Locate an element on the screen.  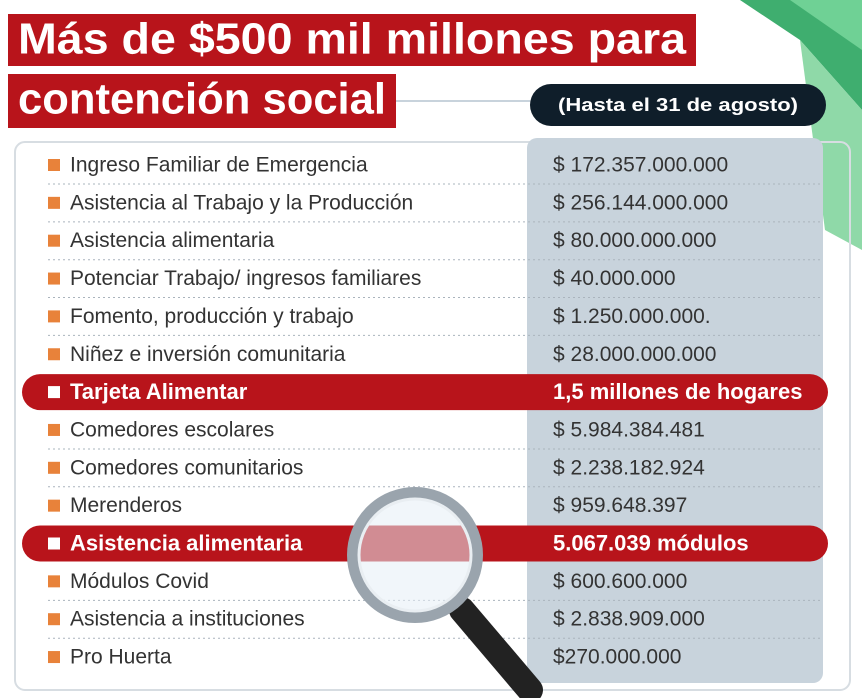
row-value: $270.000.000 is located at coordinates (617, 657).